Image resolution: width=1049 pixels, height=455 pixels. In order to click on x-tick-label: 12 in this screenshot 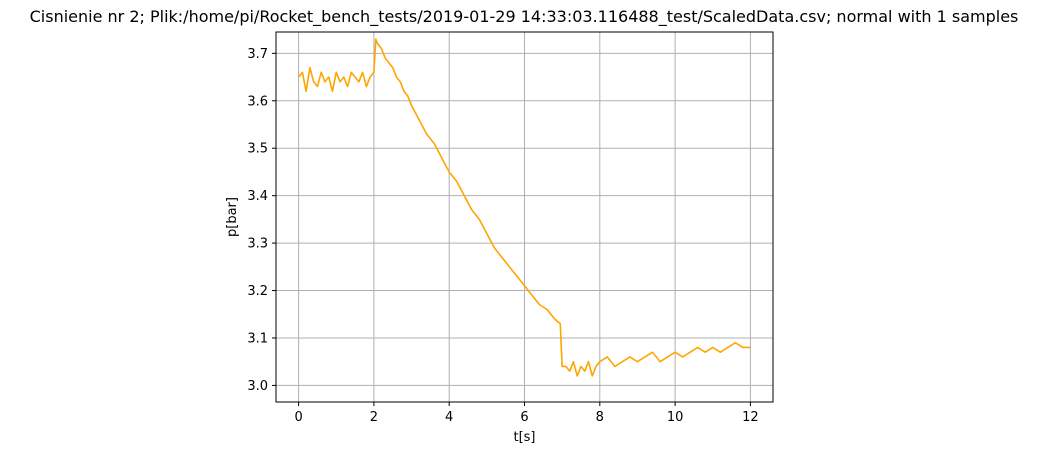, I will do `click(750, 417)`.